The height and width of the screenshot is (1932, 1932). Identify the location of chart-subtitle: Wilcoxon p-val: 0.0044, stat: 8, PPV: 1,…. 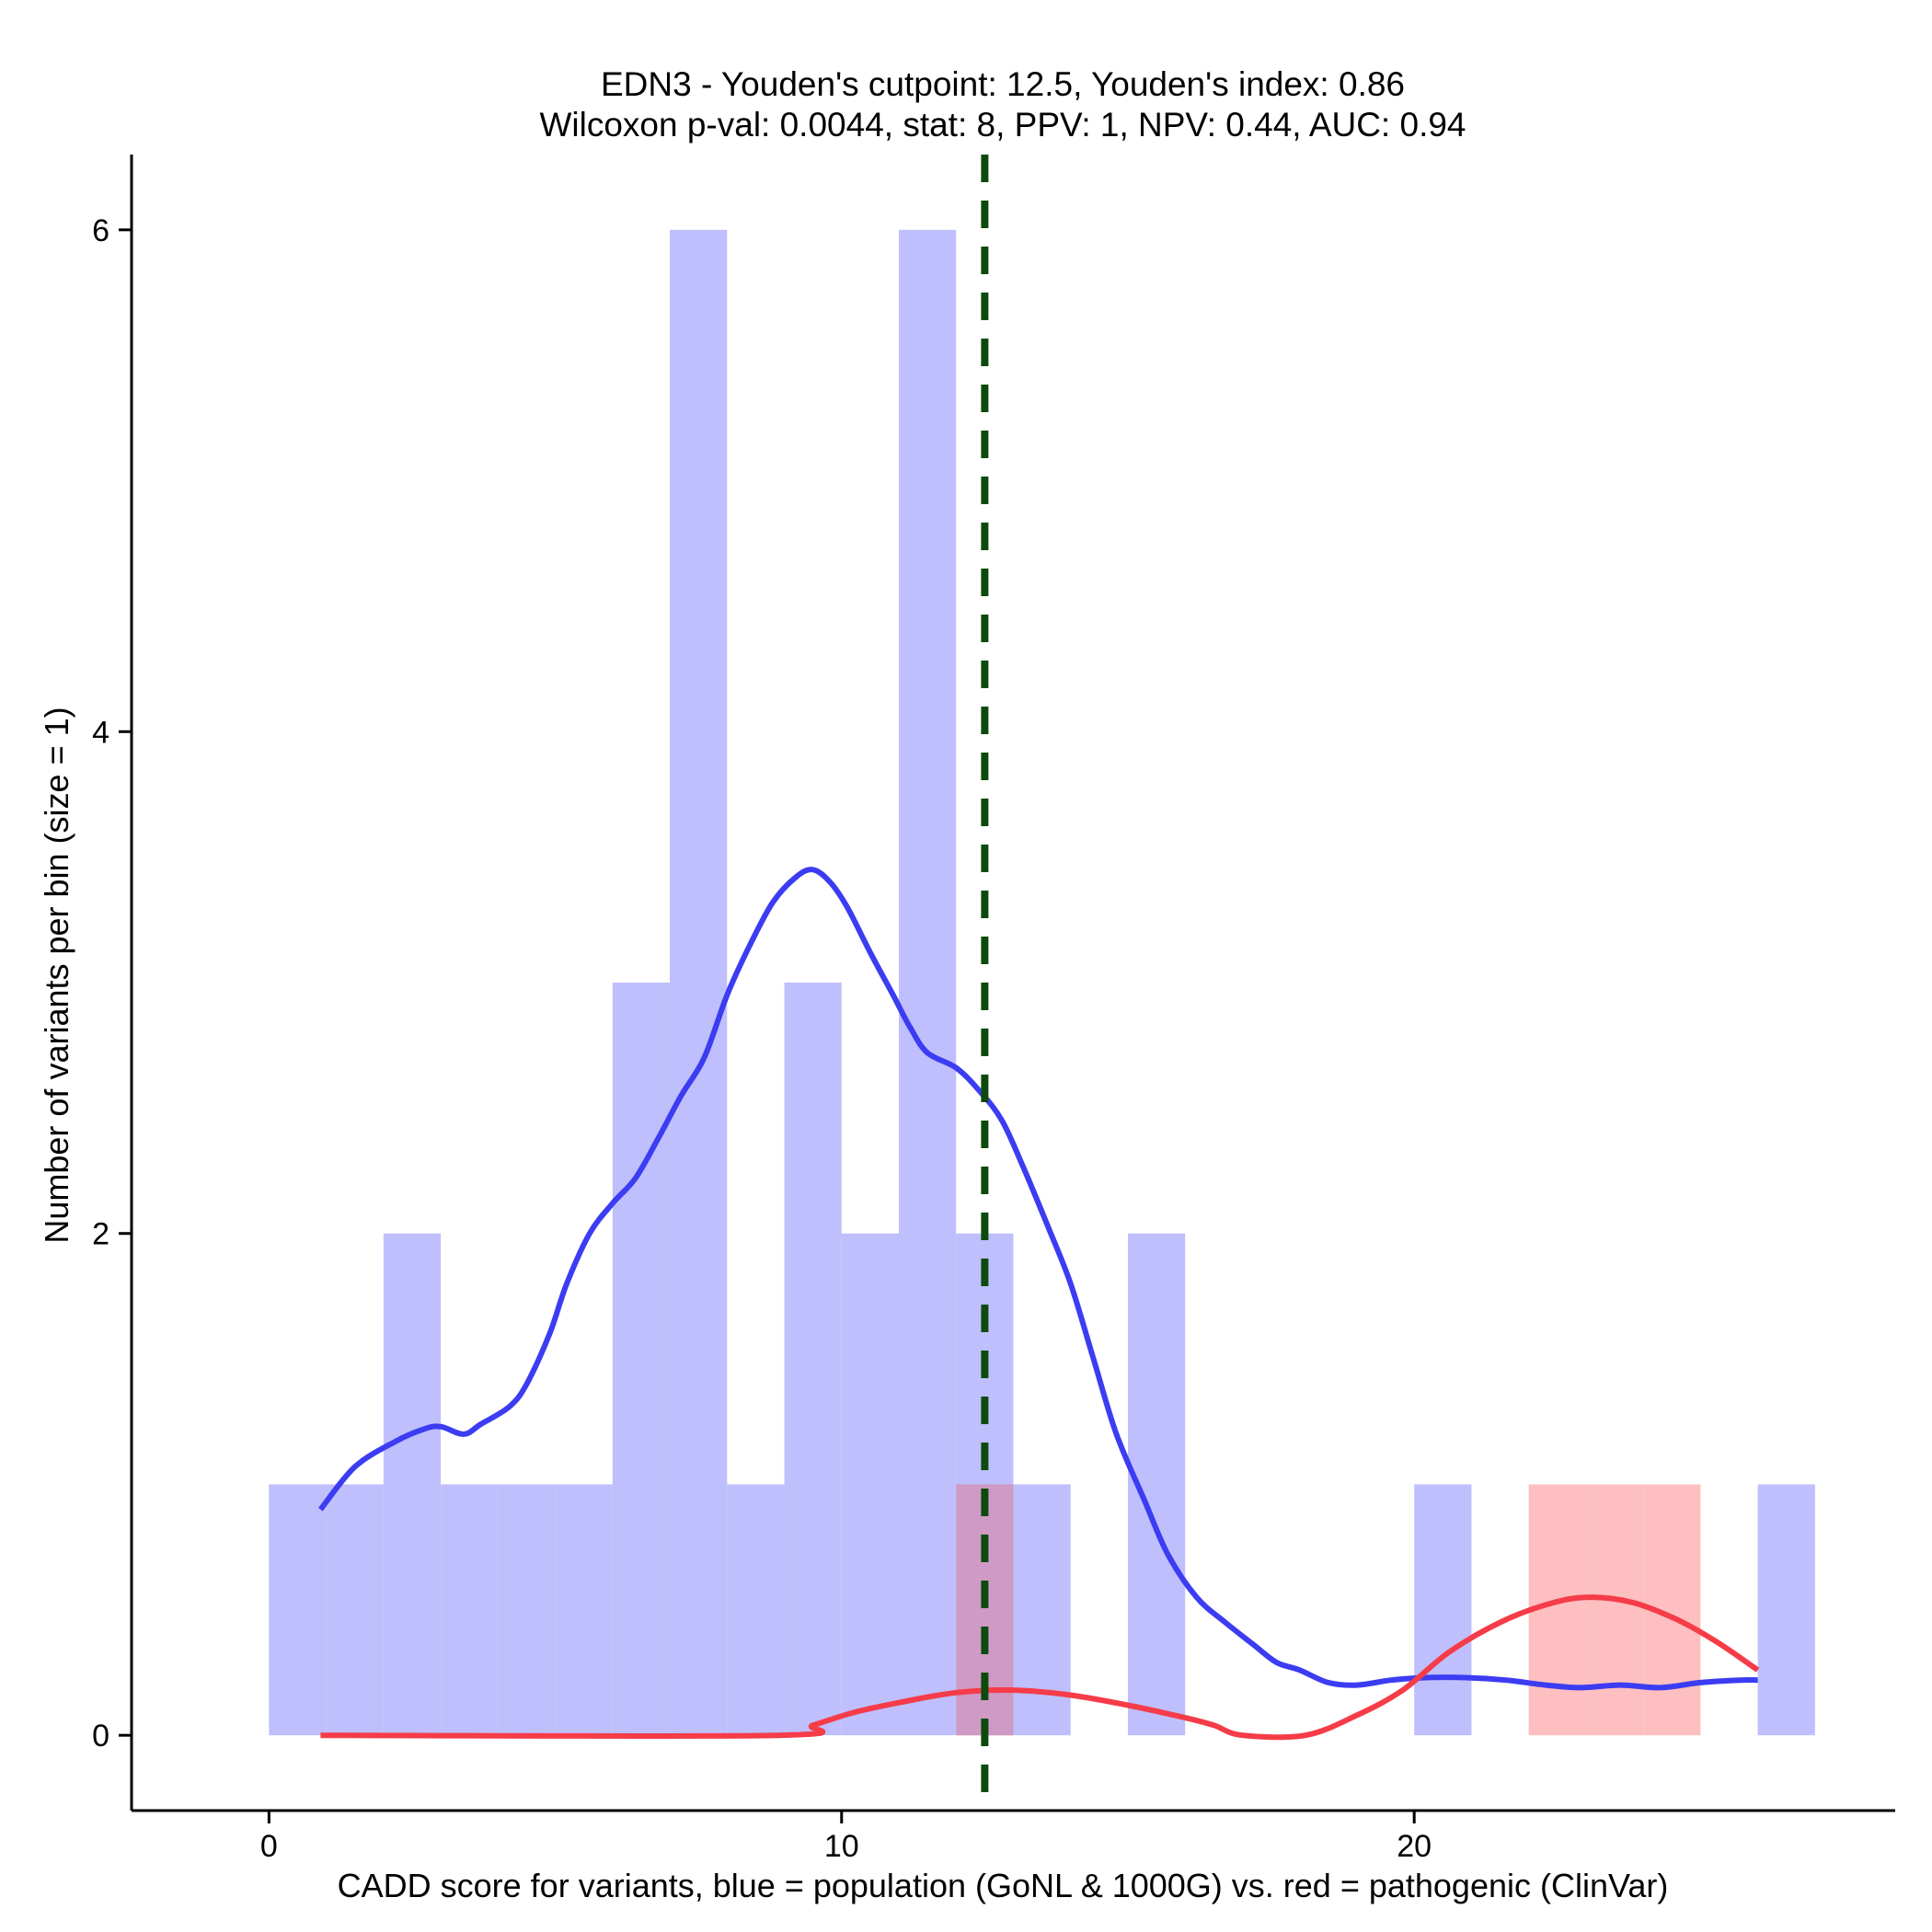
(1002, 125).